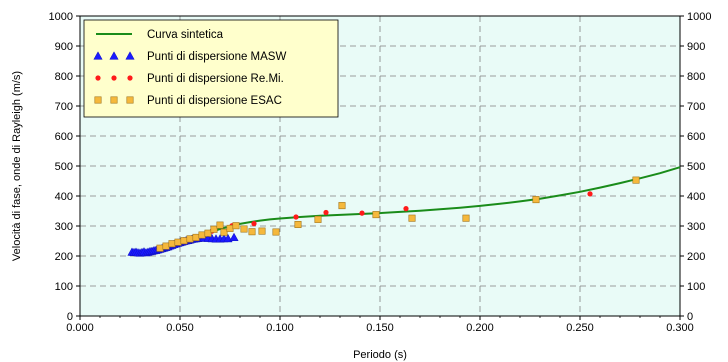  I want to click on x-tick-label: 0.150, so click(380, 328).